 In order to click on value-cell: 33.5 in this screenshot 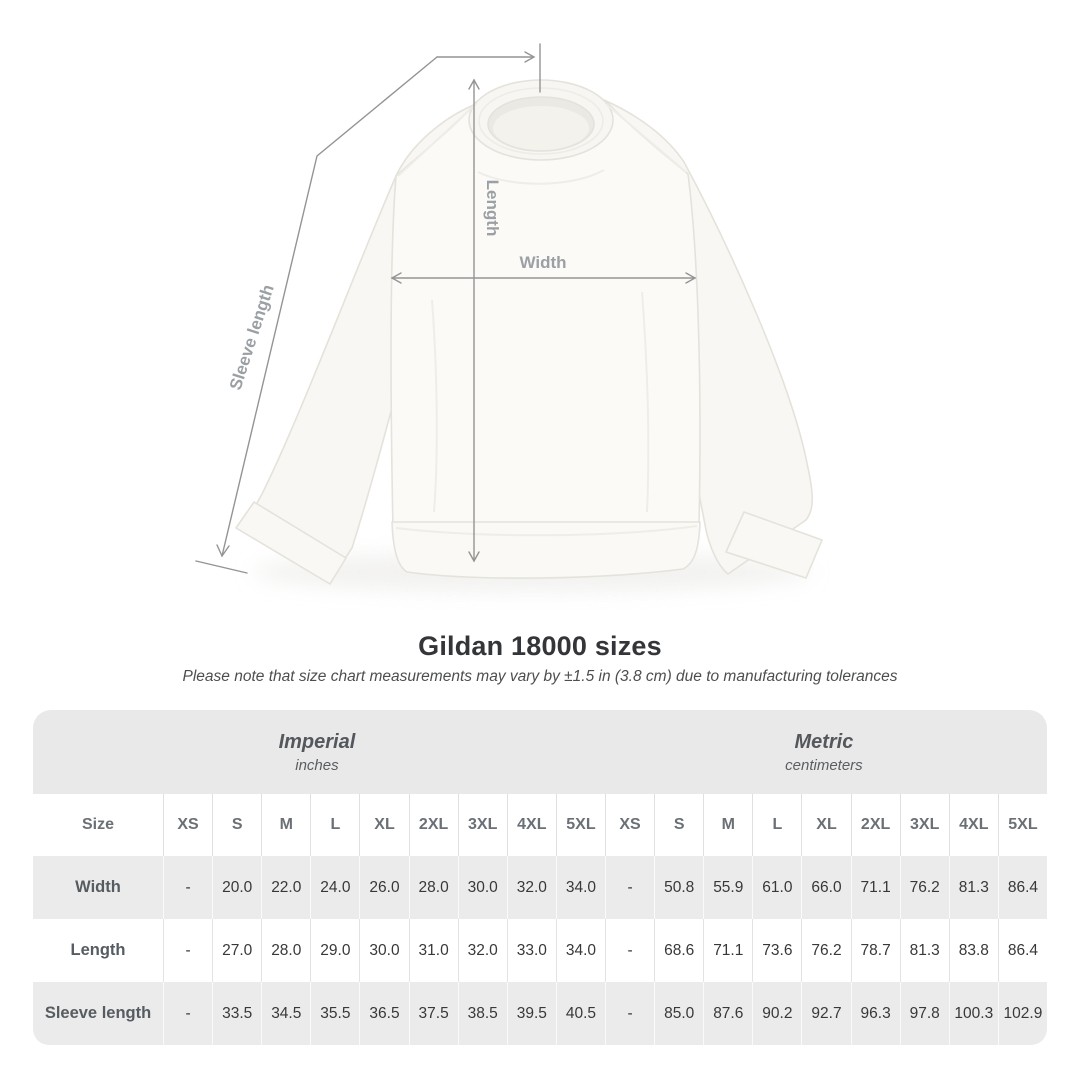, I will do `click(236, 1013)`.